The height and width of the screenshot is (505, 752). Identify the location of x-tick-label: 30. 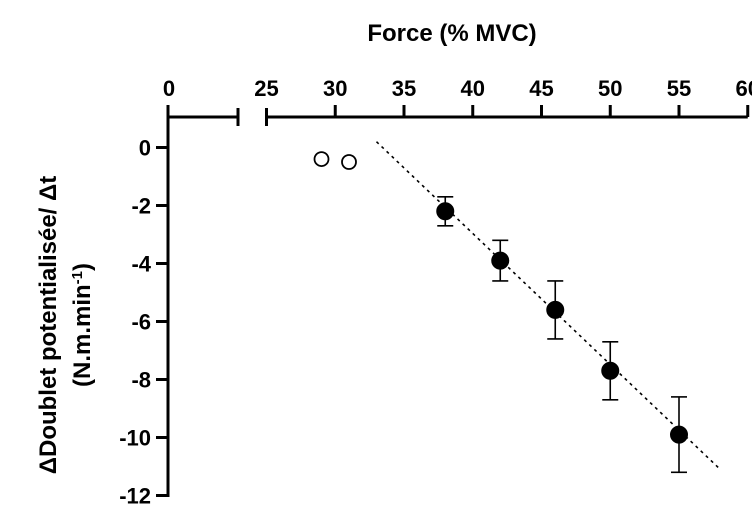
(335, 88).